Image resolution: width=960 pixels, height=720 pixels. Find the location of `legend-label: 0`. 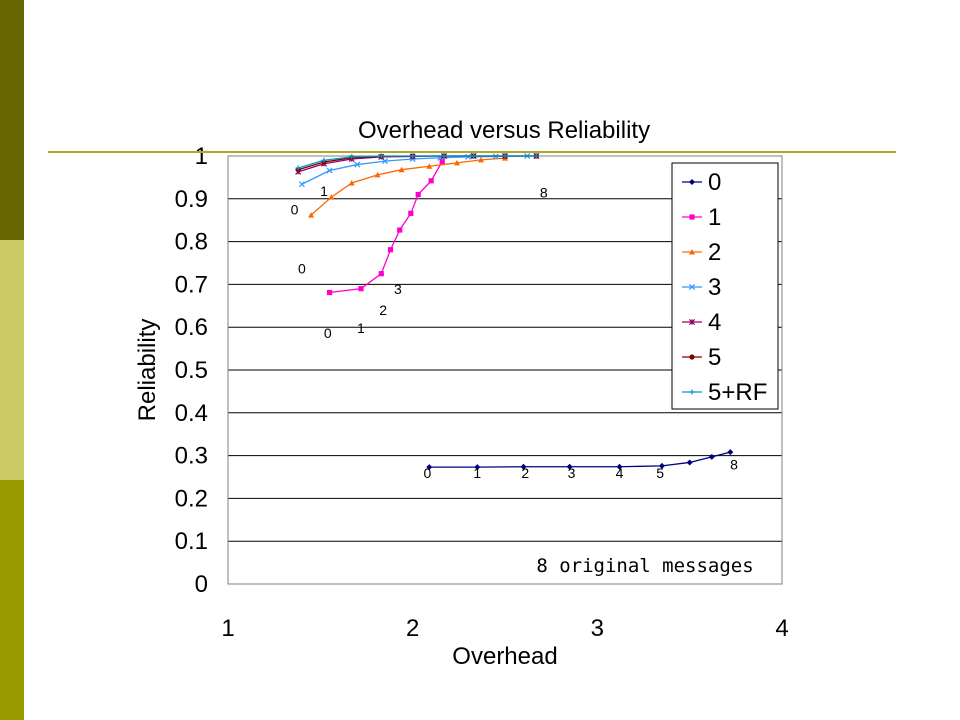

legend-label: 0 is located at coordinates (714, 182).